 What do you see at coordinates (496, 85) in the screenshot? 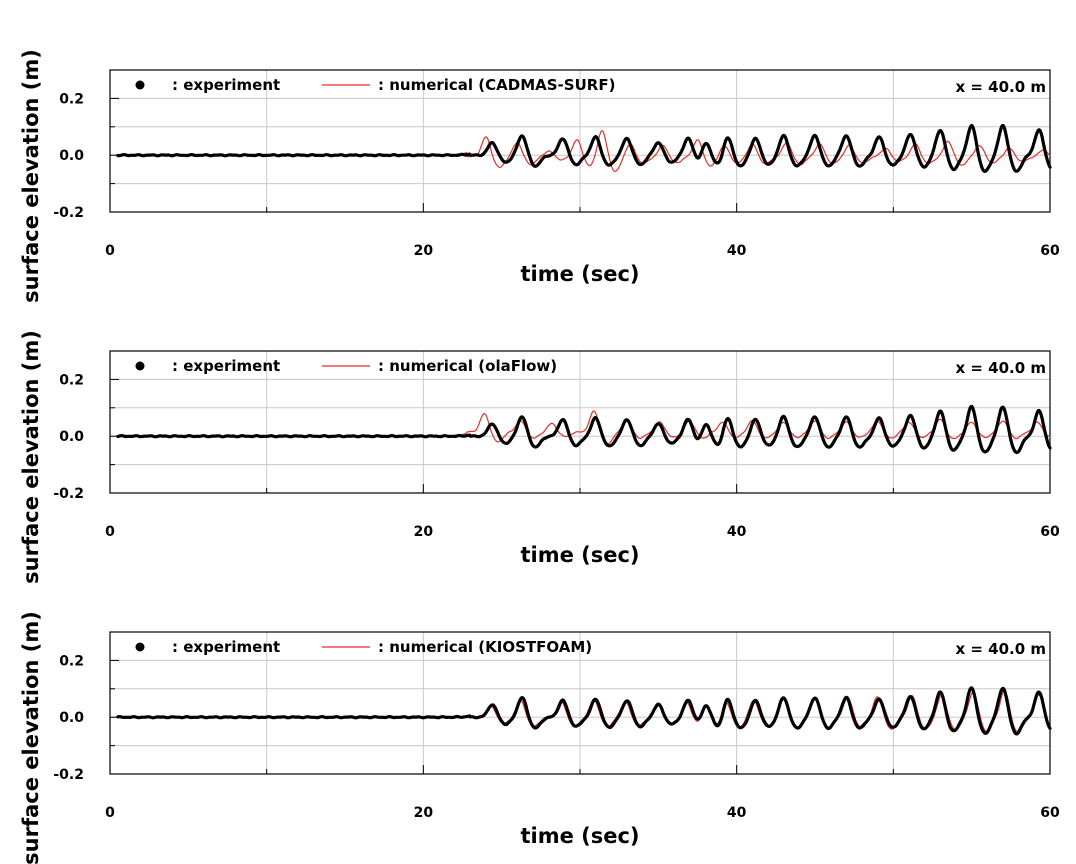
I see `legend-label-numerical: : numerical (CADMAS-SURF)` at bounding box center [496, 85].